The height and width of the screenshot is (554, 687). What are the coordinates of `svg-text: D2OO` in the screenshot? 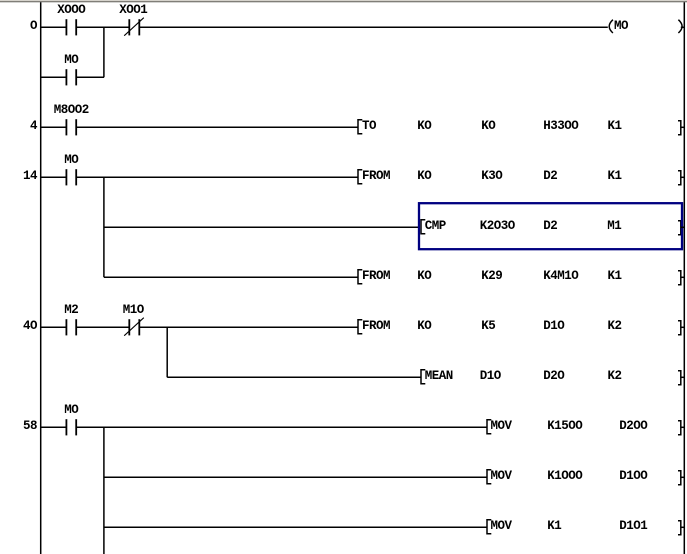 It's located at (633, 426).